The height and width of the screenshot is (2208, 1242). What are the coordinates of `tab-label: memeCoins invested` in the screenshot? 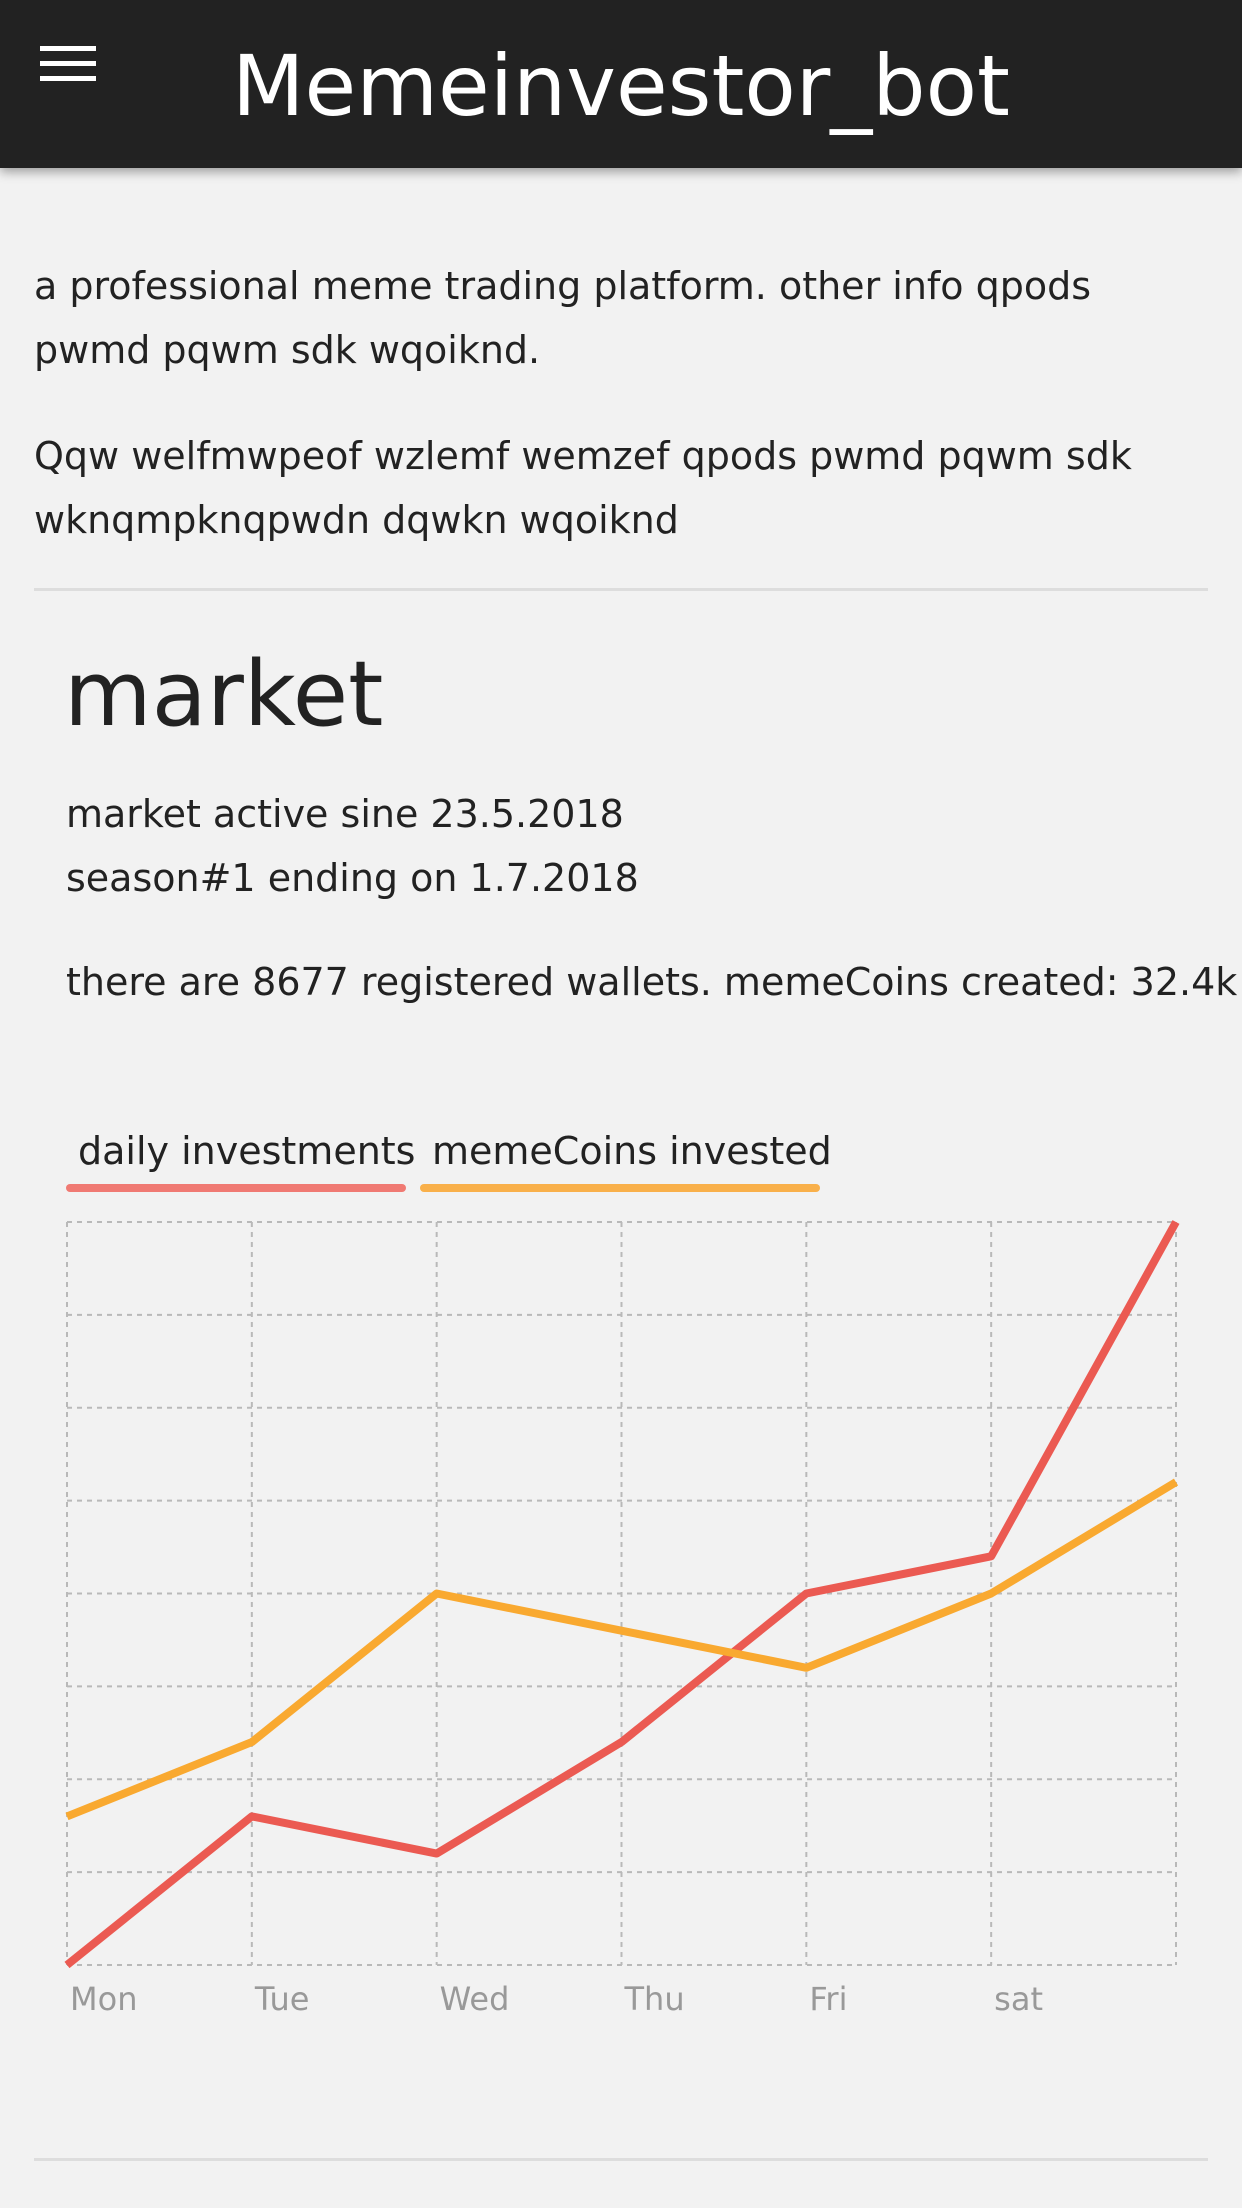 It's located at (632, 1151).